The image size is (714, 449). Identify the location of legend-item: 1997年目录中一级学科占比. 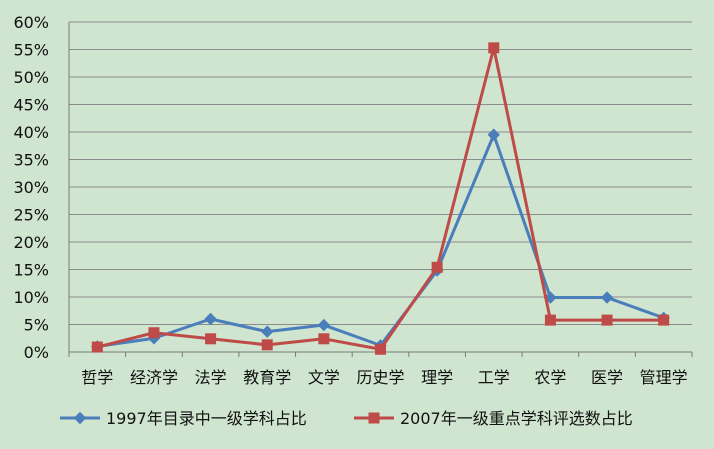
(183, 418).